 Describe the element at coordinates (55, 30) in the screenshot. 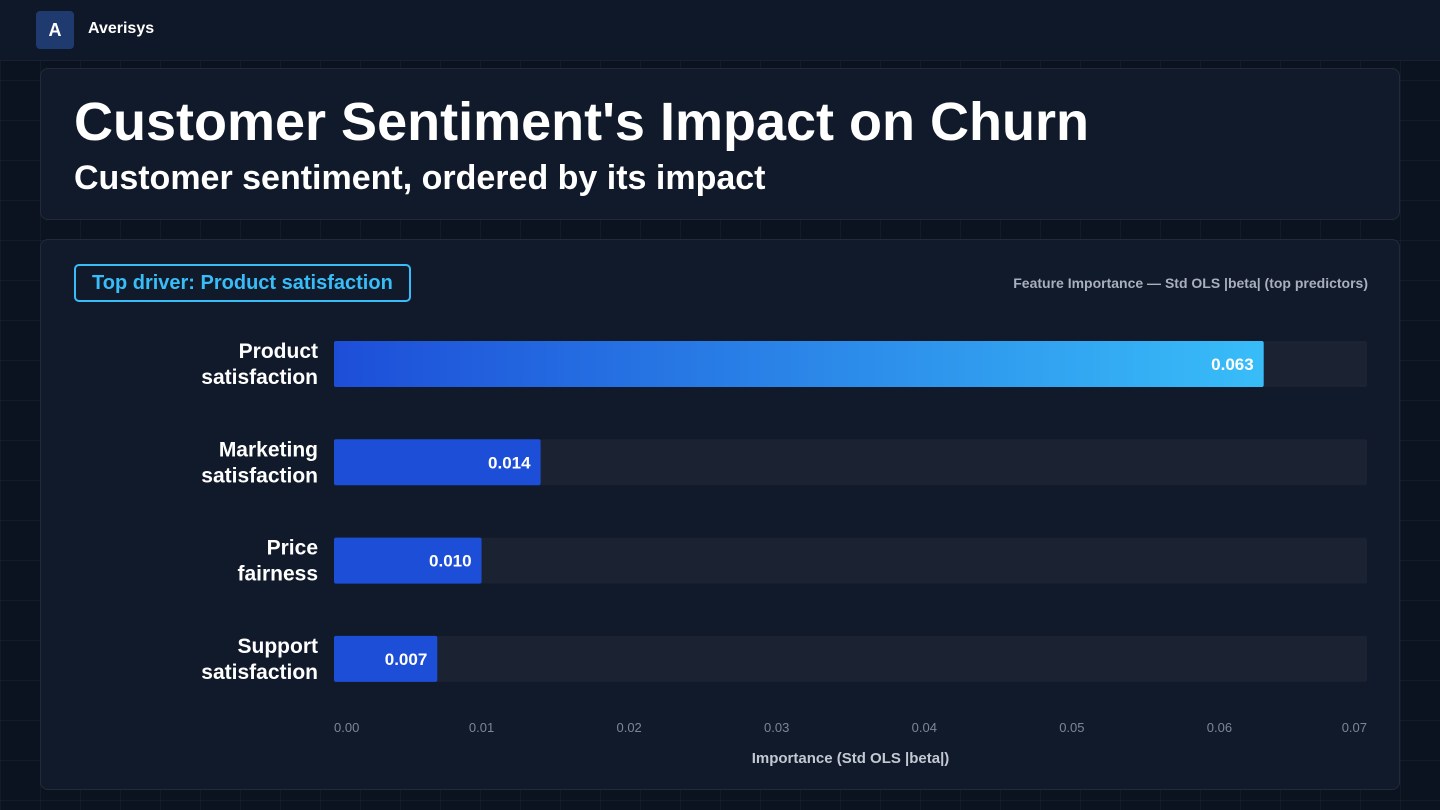

I see `brand-logo: A` at that location.